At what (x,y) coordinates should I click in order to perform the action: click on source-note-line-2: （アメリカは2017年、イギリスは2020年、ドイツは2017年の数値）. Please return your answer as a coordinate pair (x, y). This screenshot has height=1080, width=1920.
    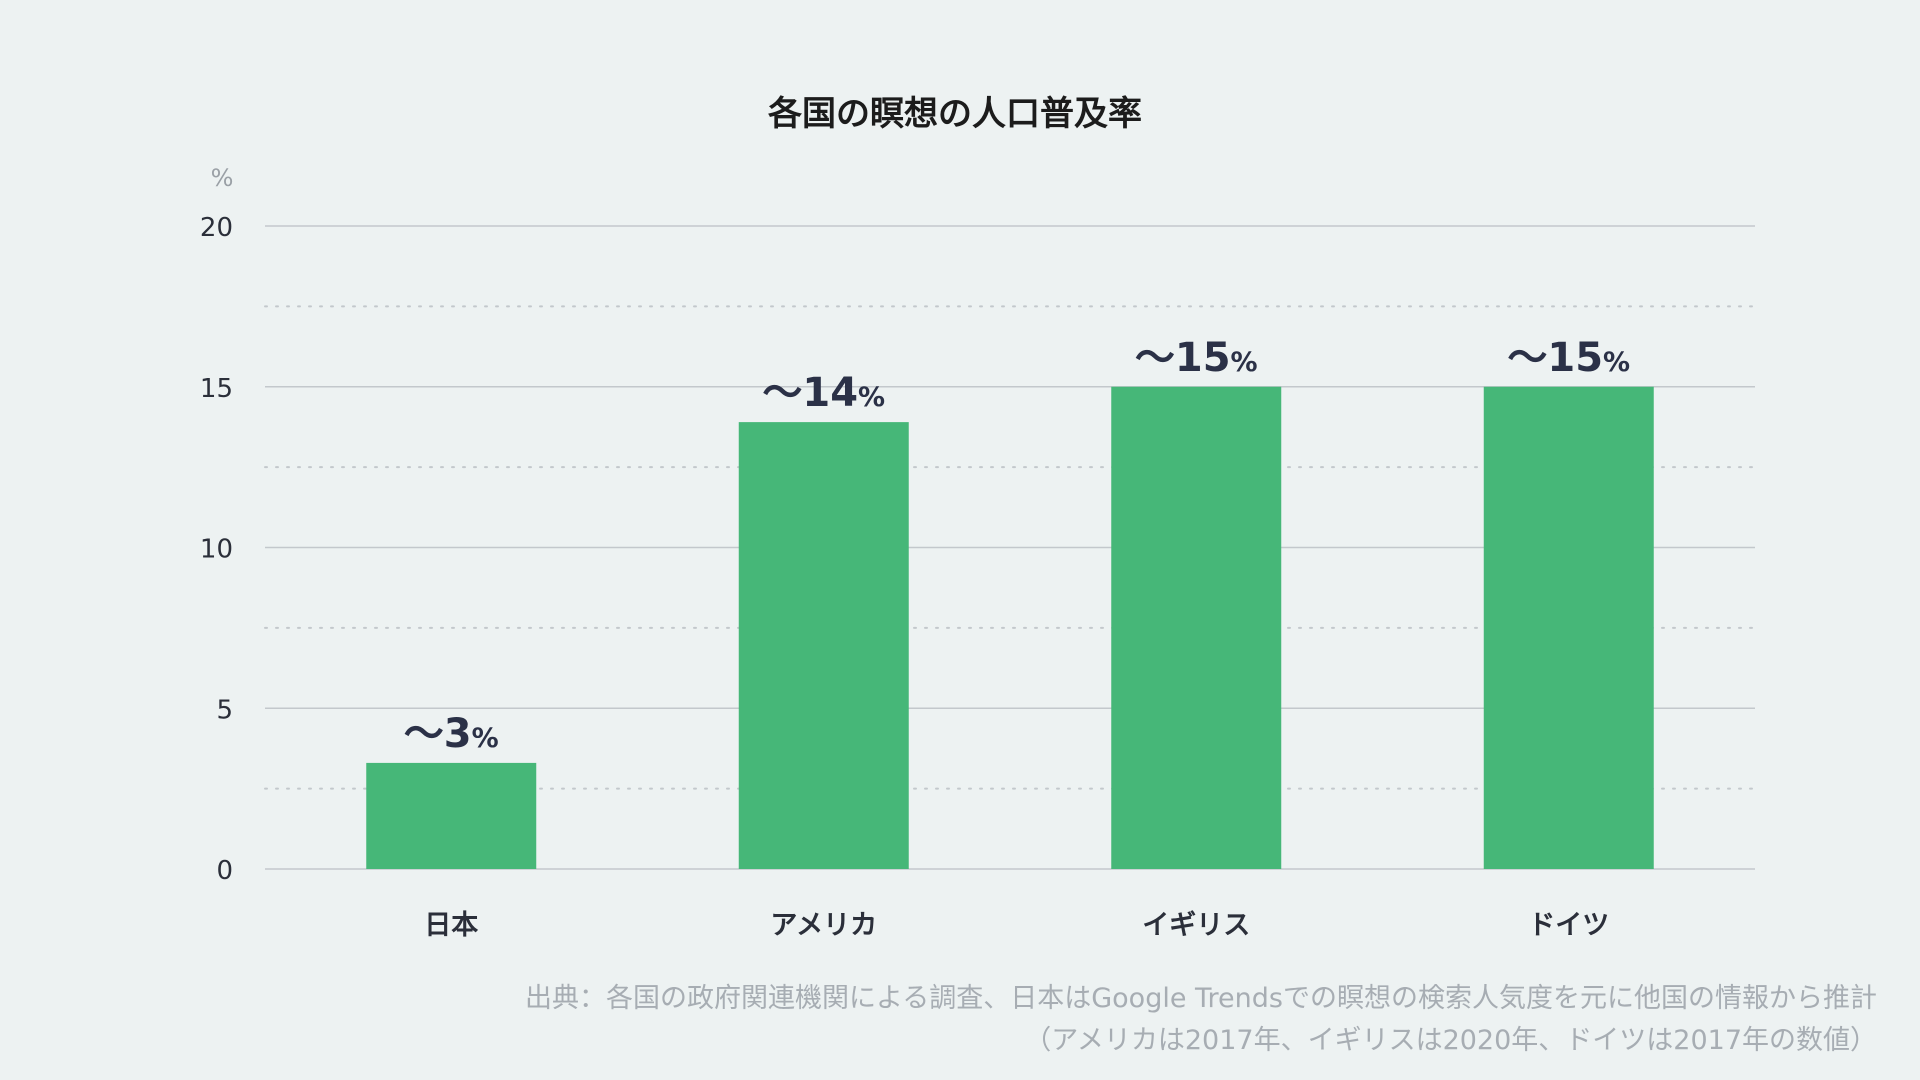
    Looking at the image, I should click on (1450, 1040).